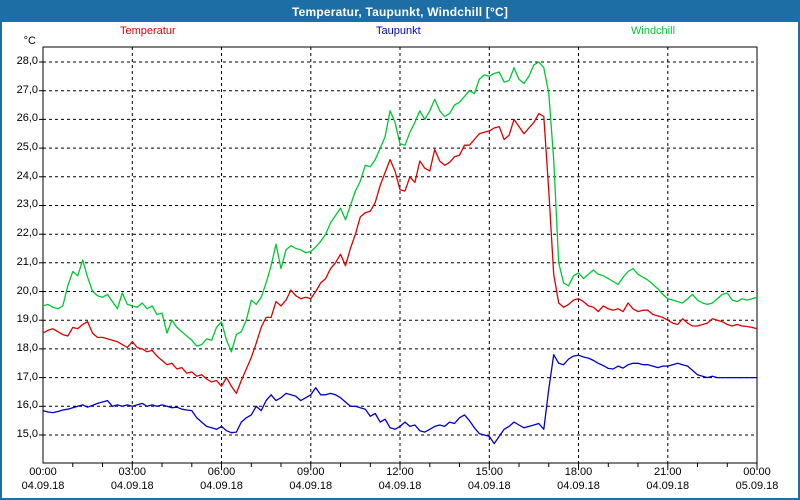 The height and width of the screenshot is (500, 800). I want to click on legend-taupunkt: Taupunkt, so click(398, 31).